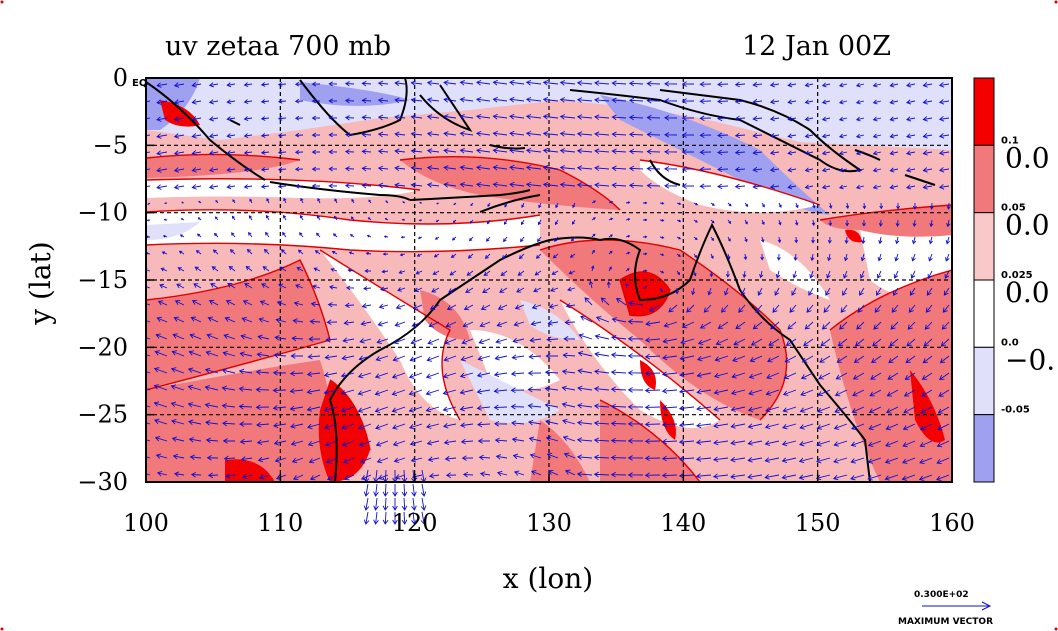 This screenshot has width=1058, height=631. Describe the element at coordinates (1015, 410) in the screenshot. I see `colorbar-level-label: -0.05` at that location.